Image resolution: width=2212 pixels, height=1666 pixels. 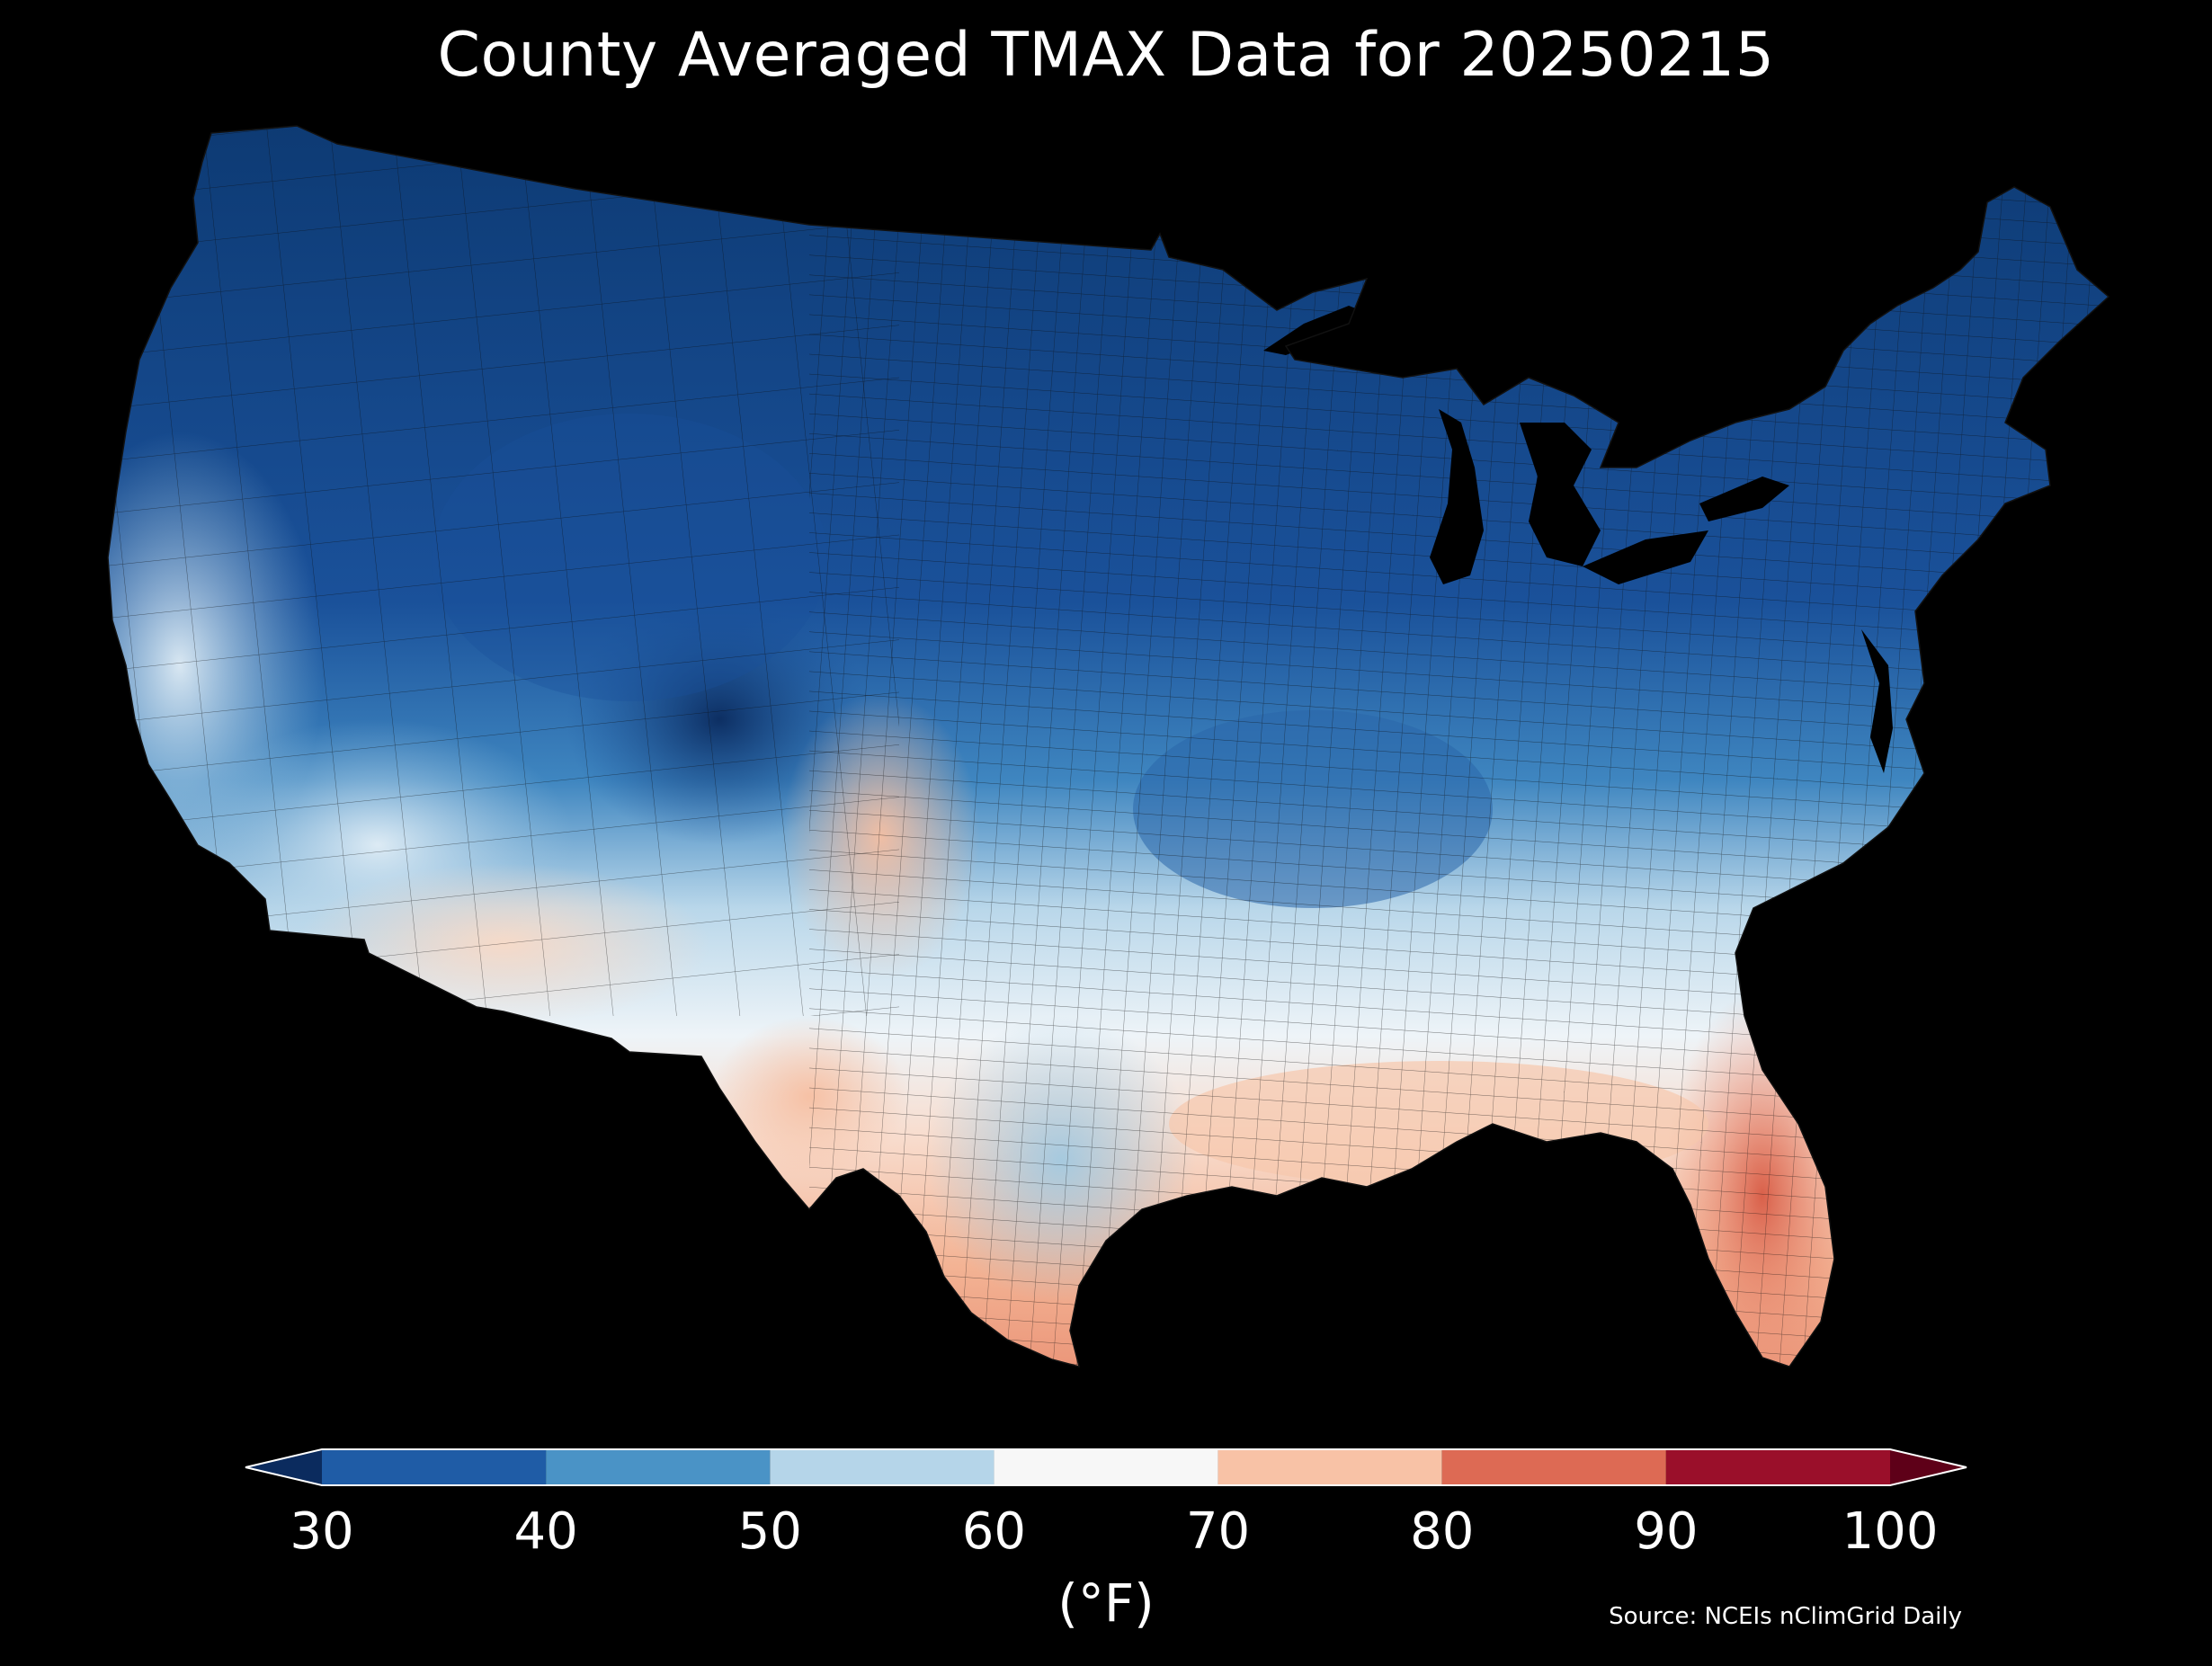 What do you see at coordinates (1442, 1532) in the screenshot?
I see `colorbar-tick-80: 80` at bounding box center [1442, 1532].